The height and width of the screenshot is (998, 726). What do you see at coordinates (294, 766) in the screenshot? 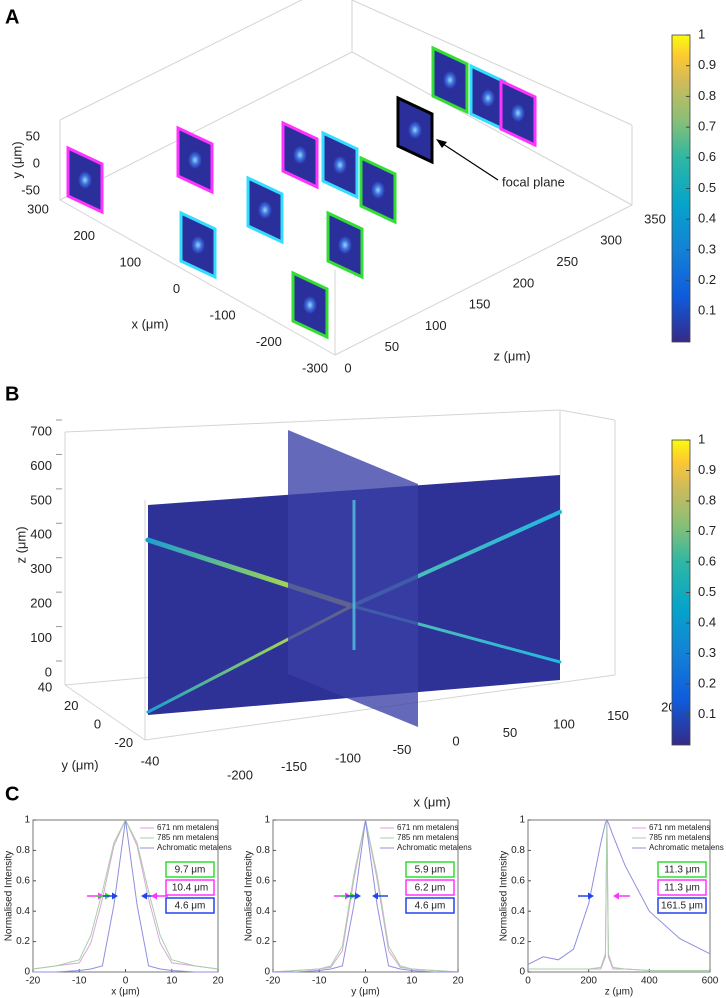
I see `x-tick-label: -150` at bounding box center [294, 766].